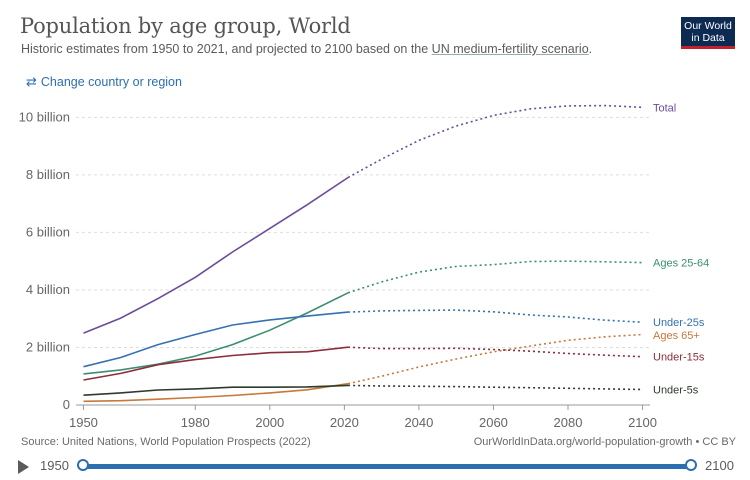 This screenshot has height=480, width=750. What do you see at coordinates (83, 422) in the screenshot?
I see `x-tick-label: 1950` at bounding box center [83, 422].